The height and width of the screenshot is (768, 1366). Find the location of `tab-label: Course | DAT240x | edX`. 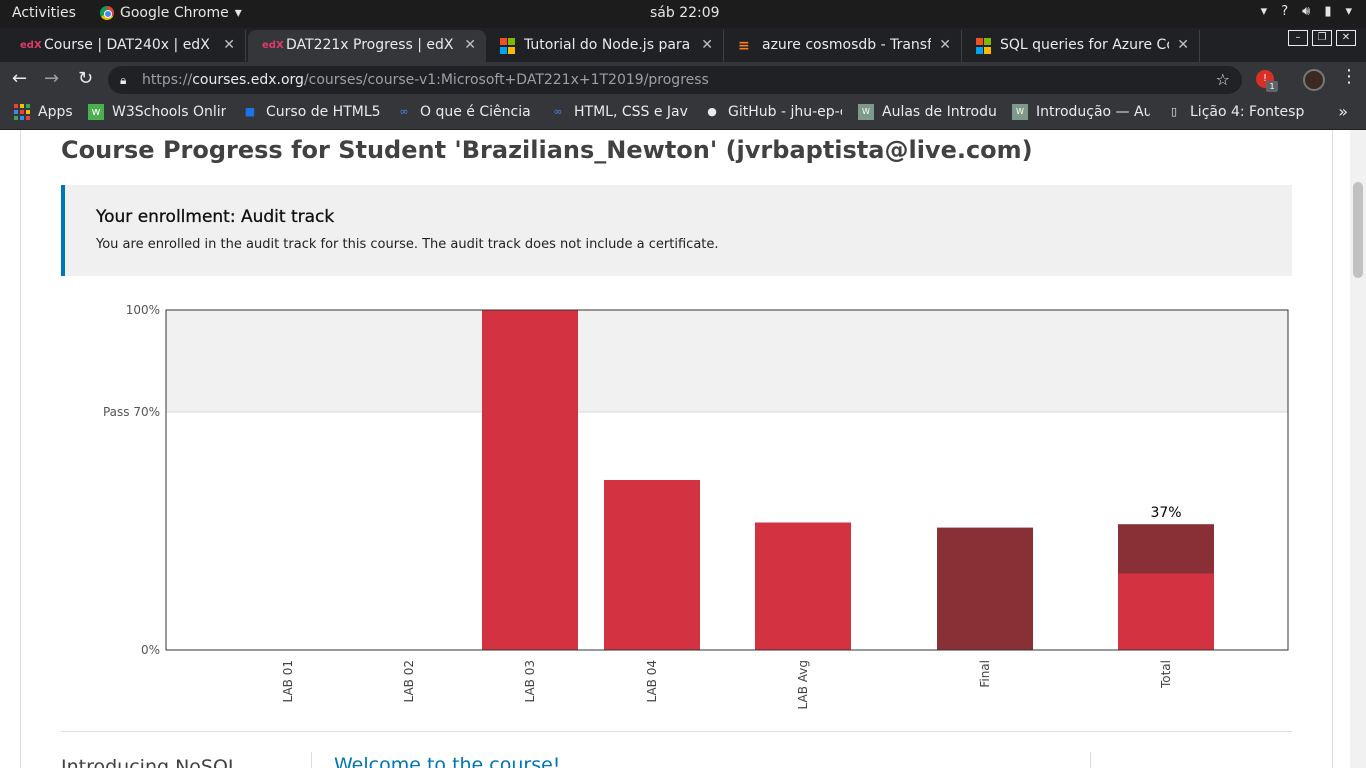

tab-label: Course | DAT240x | edX is located at coordinates (127, 45).